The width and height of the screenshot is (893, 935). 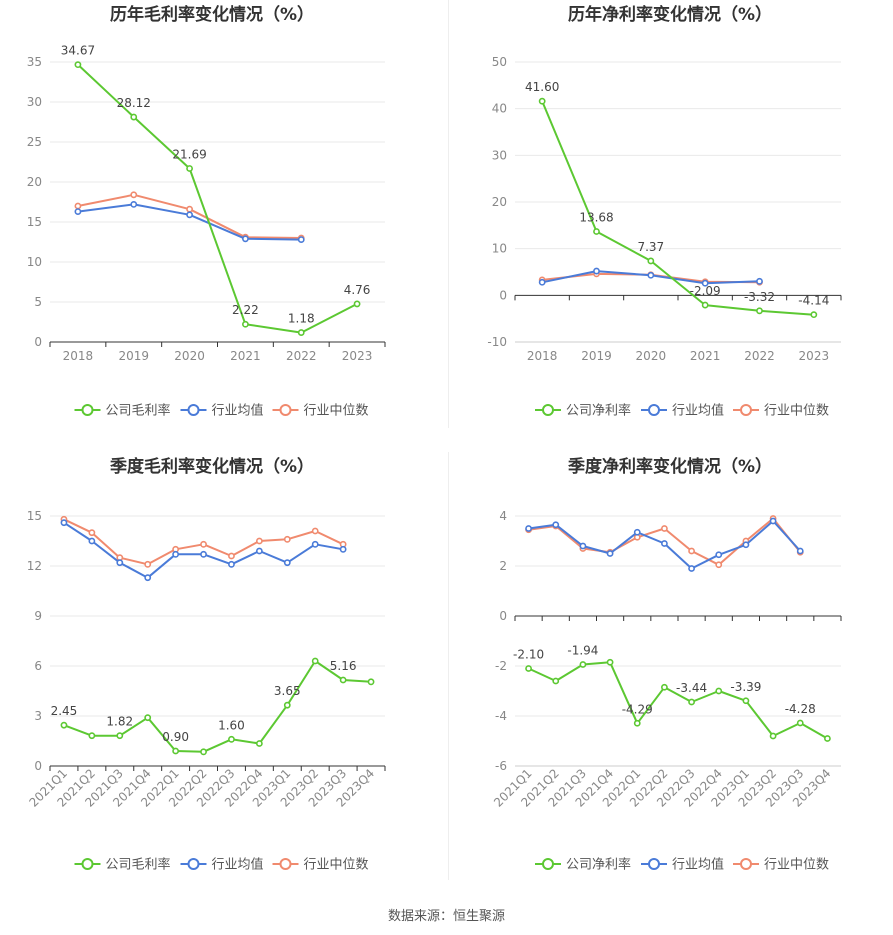 I want to click on y-tick-label: 2, so click(x=503, y=566).